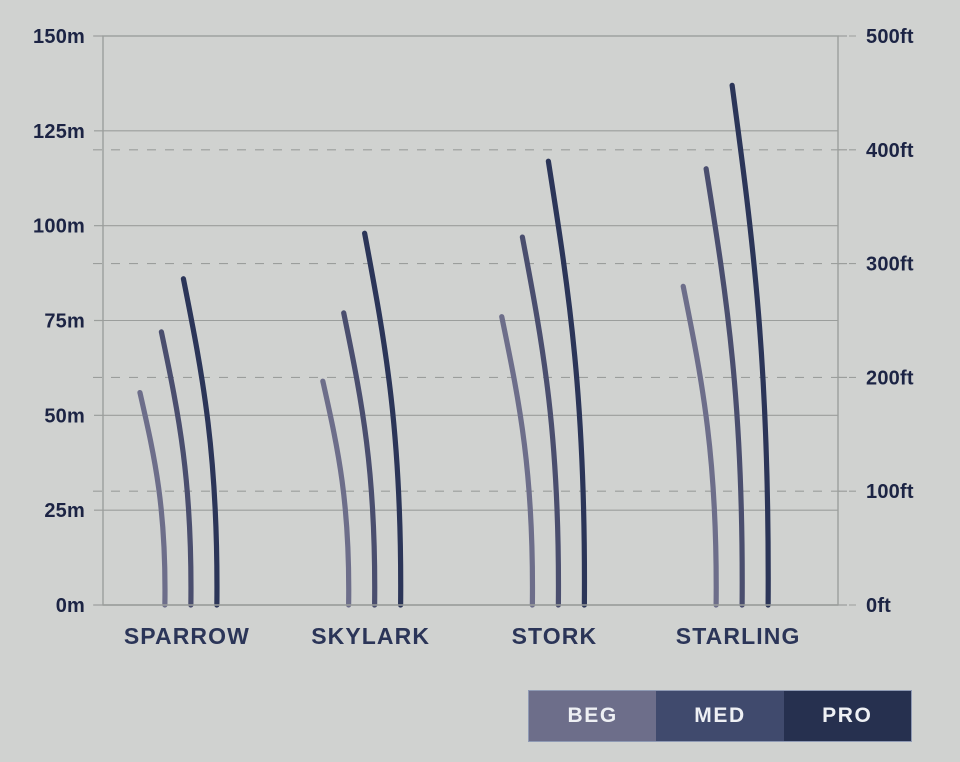  What do you see at coordinates (336, 493) in the screenshot?
I see `blade-skylark-beg` at bounding box center [336, 493].